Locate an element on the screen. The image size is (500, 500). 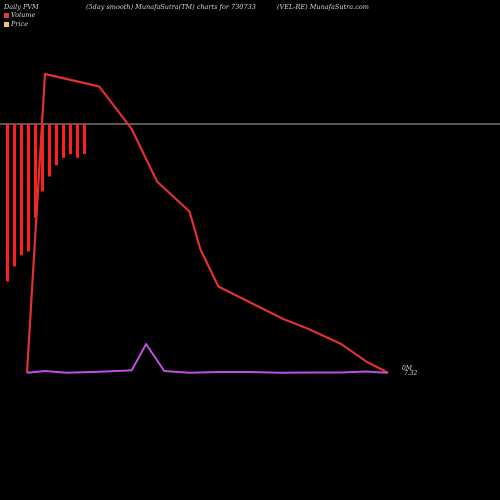
pvm-series-line is located at coordinates (207, 358).